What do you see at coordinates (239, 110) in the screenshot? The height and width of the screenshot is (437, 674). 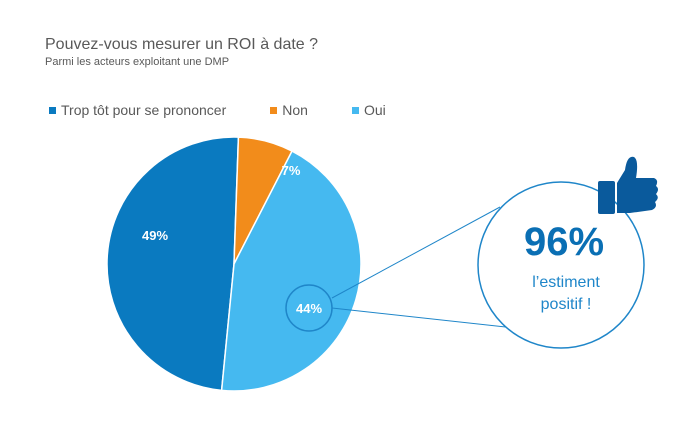 I see `chart-legend: Trop tôt pour se prononcer Non Oui` at bounding box center [239, 110].